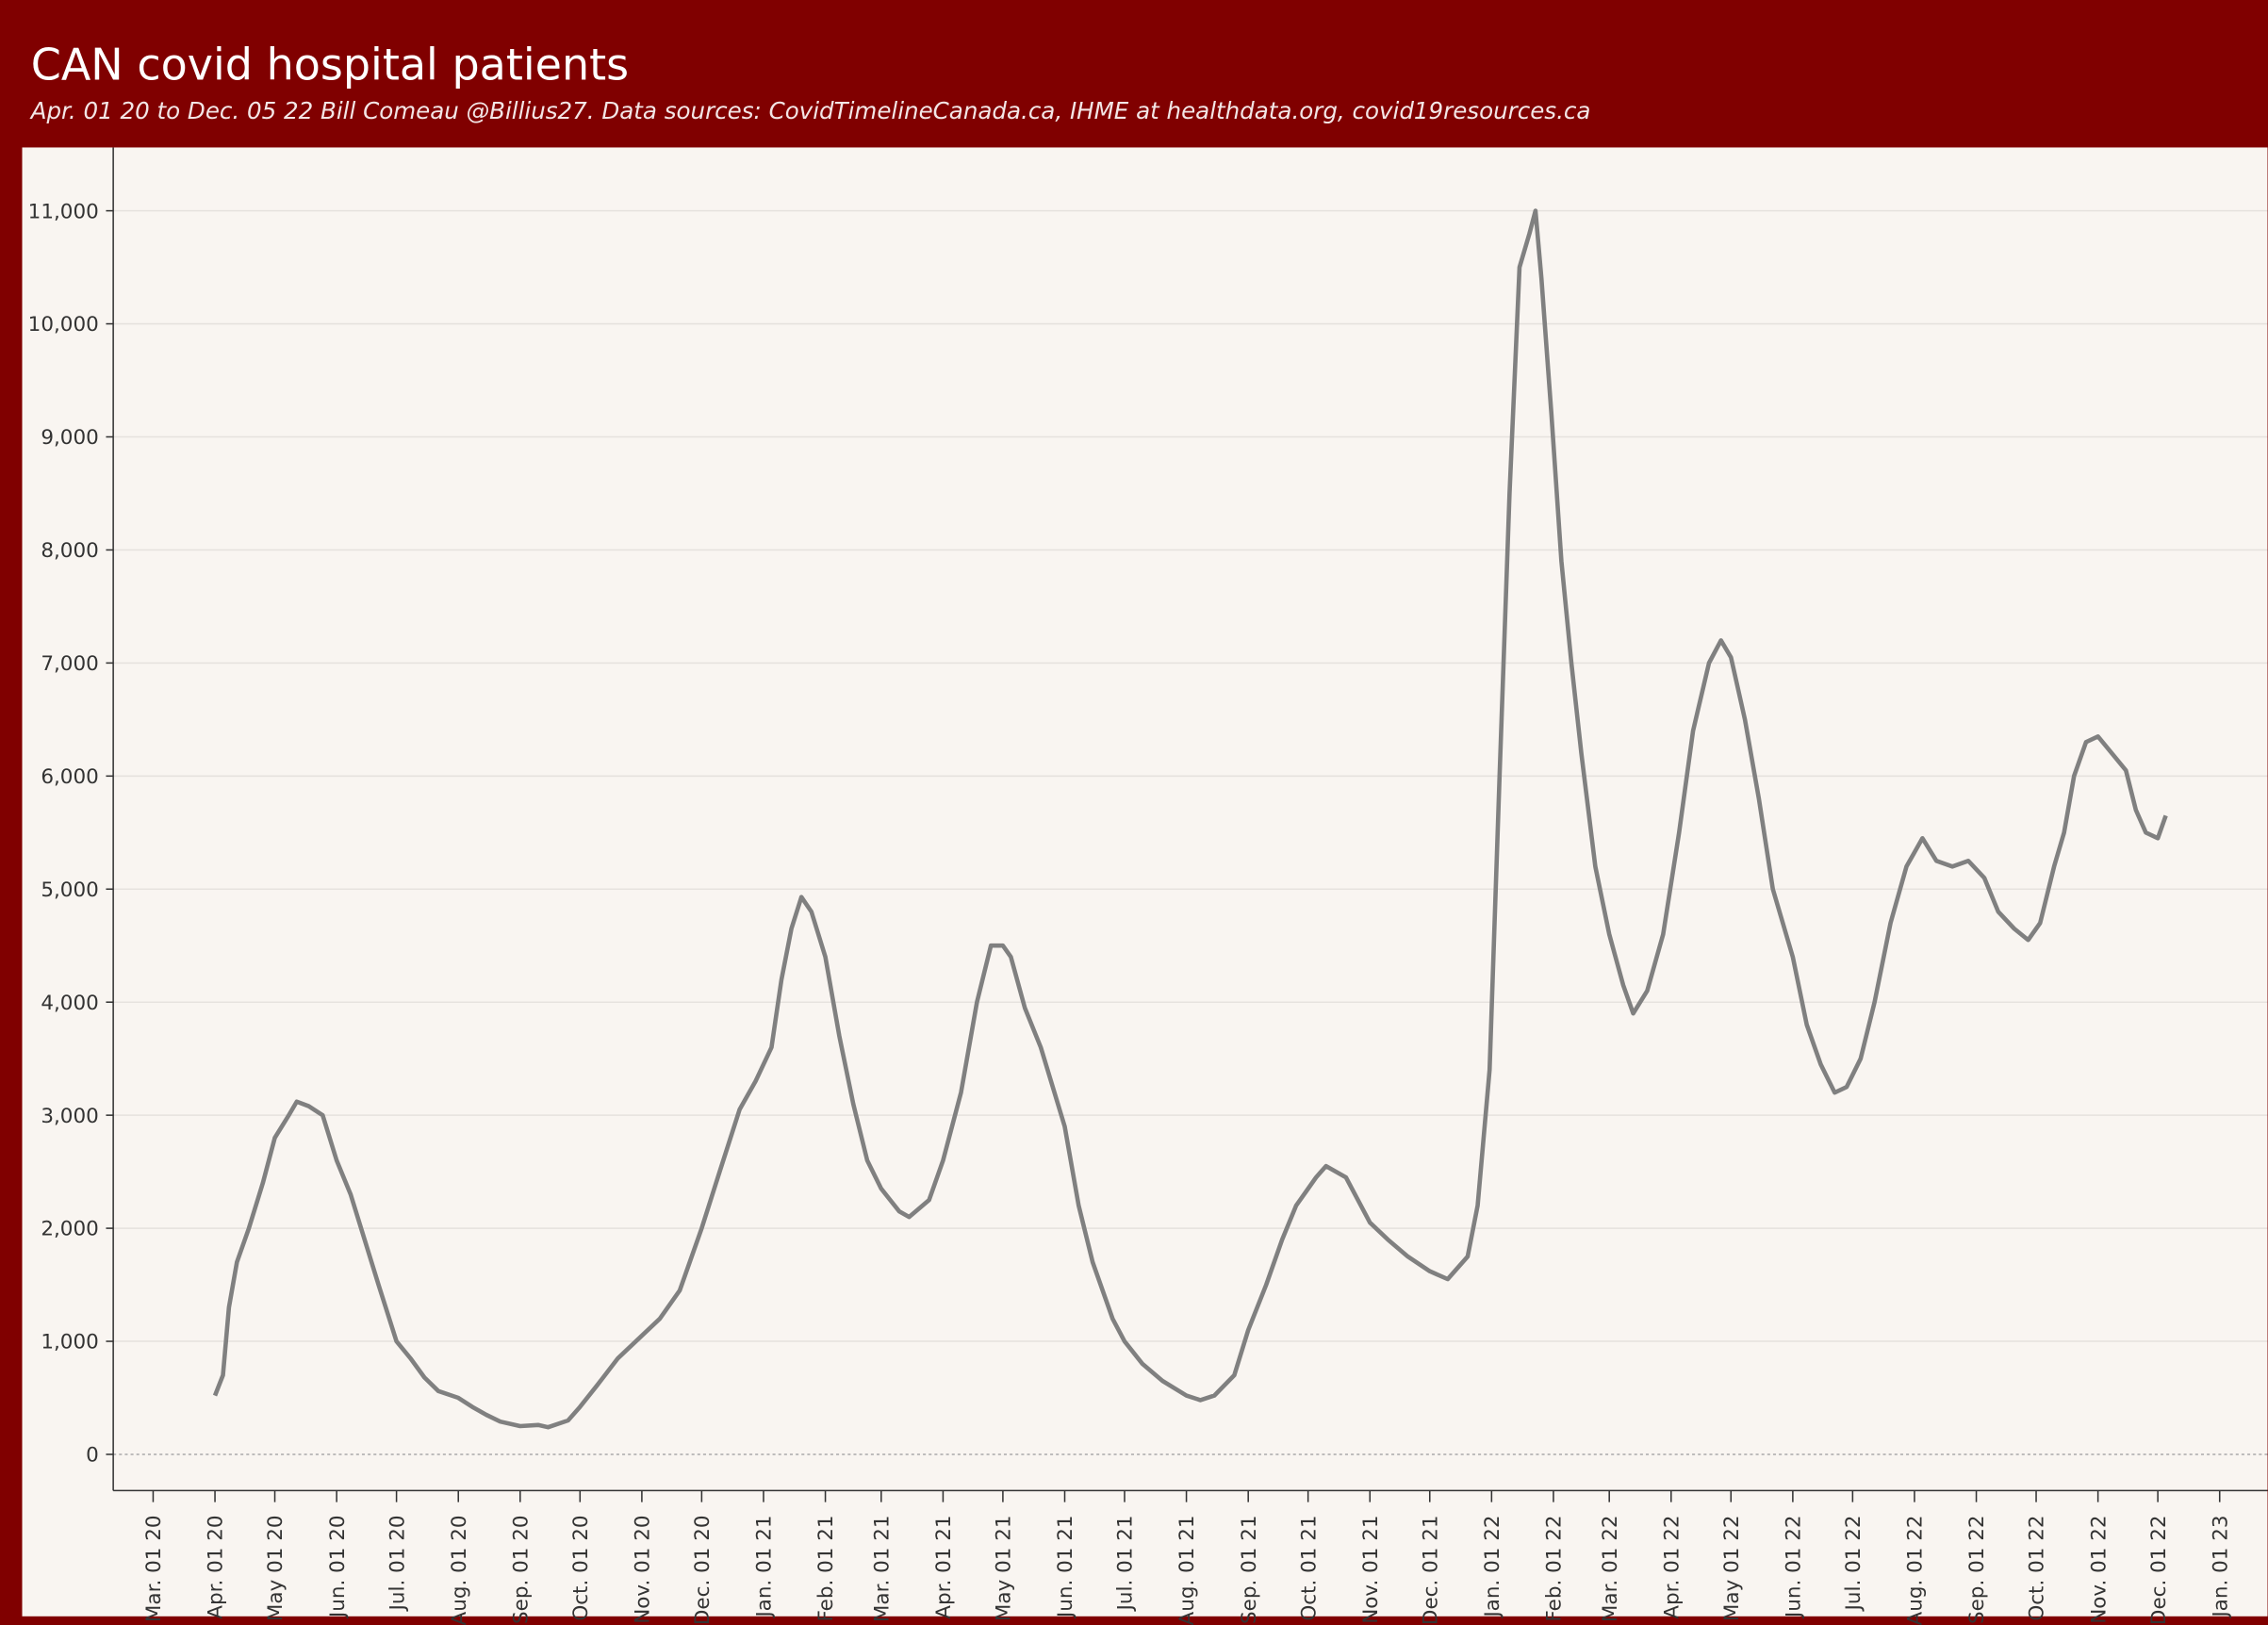  I want to click on x-tick-label: Jul. 01 21, so click(1126, 1563).